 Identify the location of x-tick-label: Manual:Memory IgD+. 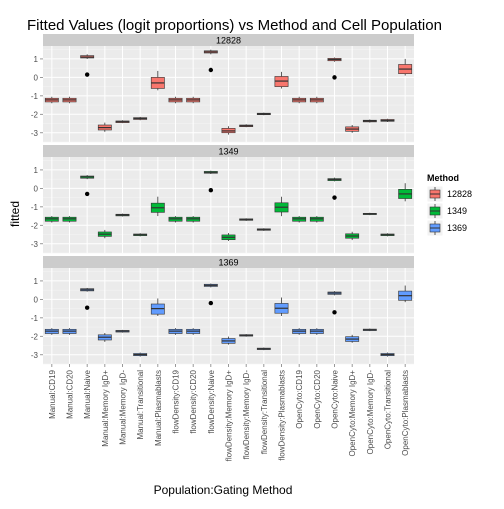
(105, 408).